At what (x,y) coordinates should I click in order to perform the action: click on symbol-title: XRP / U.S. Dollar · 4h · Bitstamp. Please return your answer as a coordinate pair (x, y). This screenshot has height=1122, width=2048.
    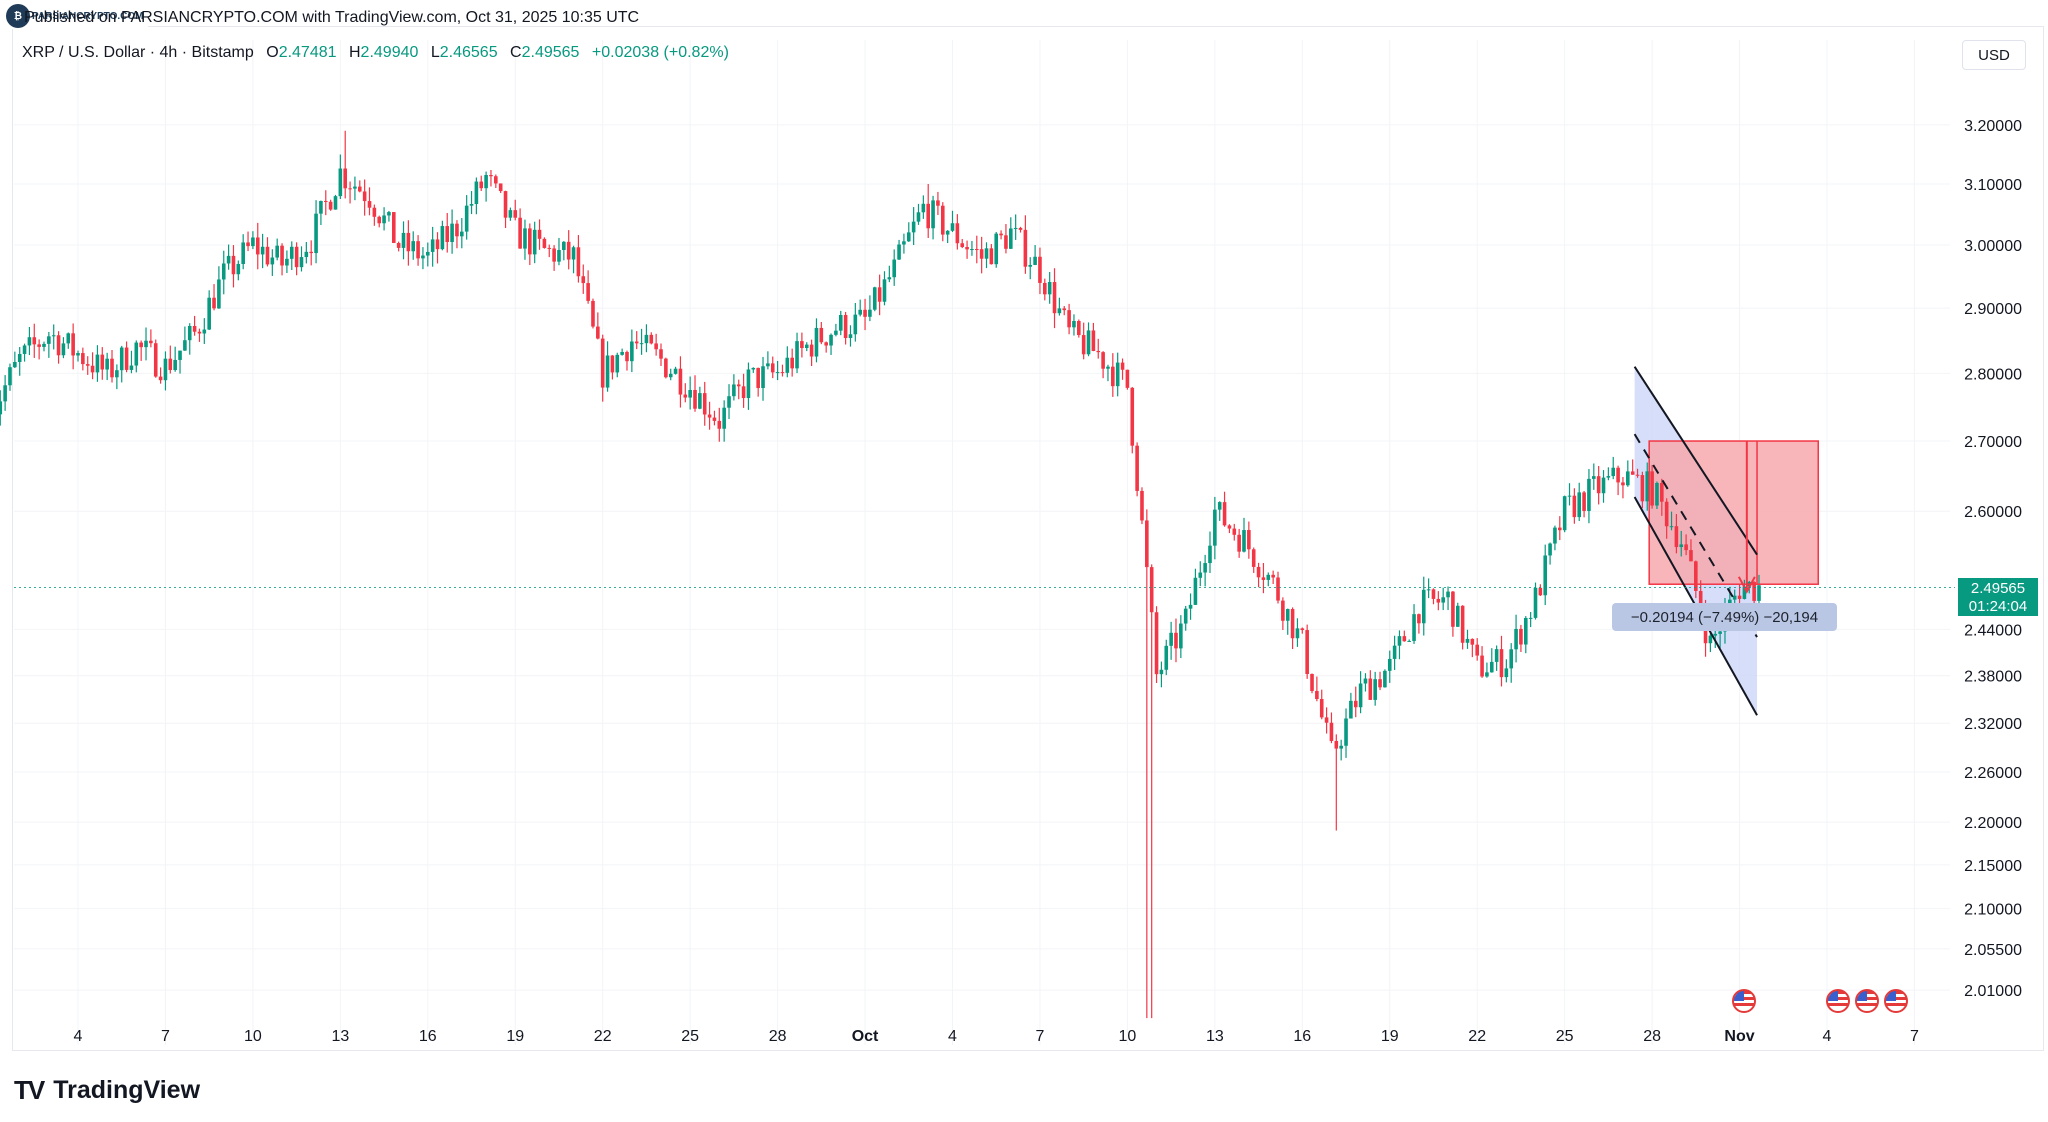
    Looking at the image, I should click on (138, 52).